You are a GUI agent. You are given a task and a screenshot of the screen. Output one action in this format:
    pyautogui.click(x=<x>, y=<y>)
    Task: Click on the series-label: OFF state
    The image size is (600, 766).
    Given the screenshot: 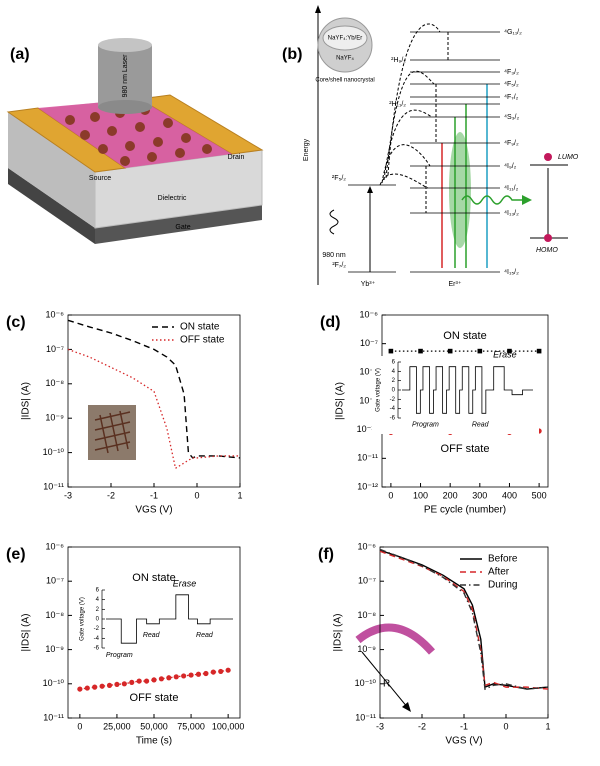 What is the action you would take?
    pyautogui.click(x=465, y=449)
    